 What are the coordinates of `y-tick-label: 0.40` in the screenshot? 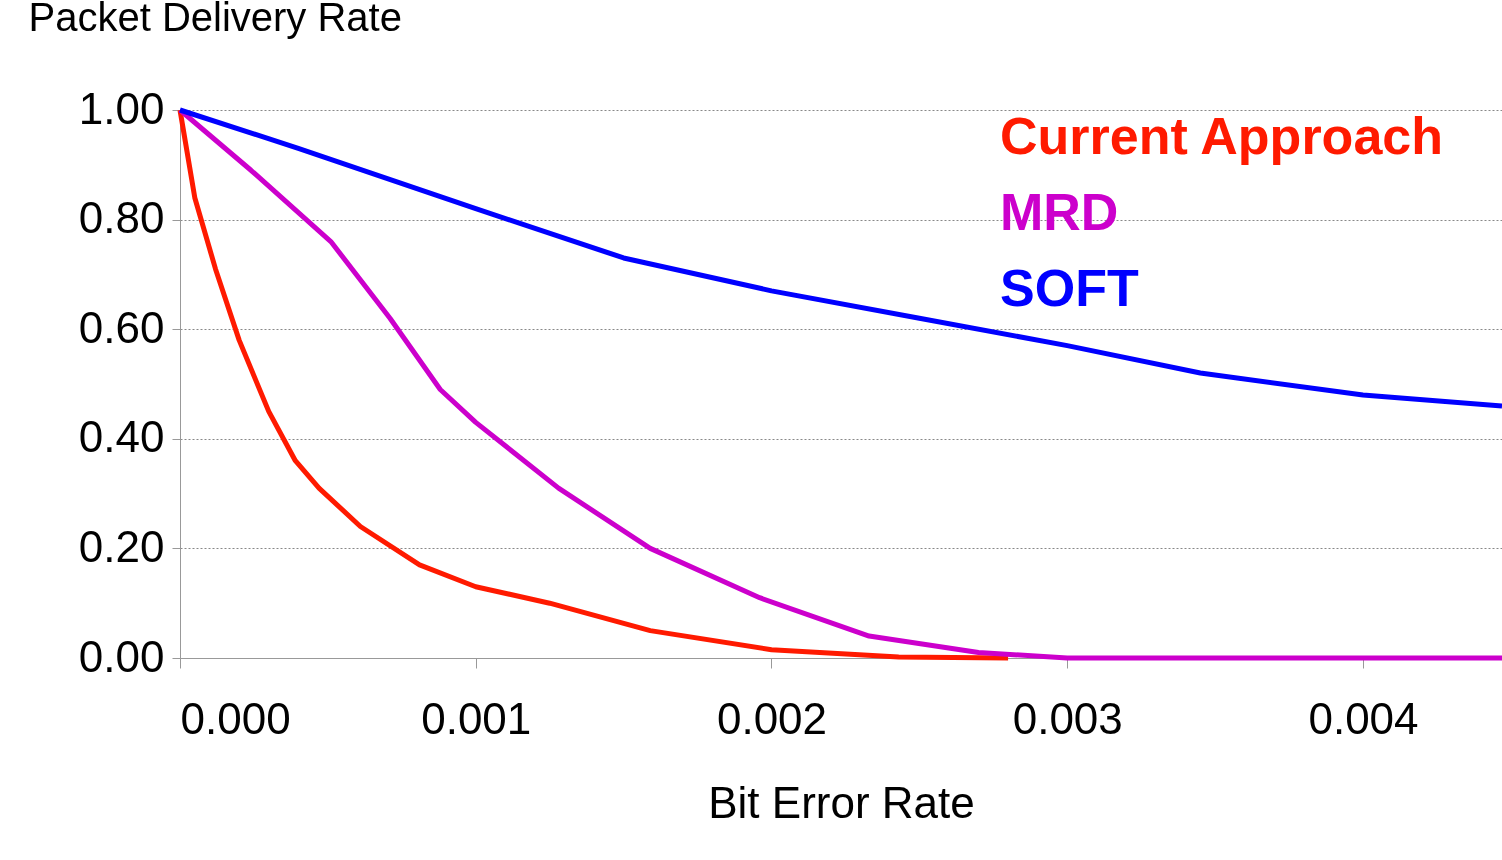 It's located at (121, 437).